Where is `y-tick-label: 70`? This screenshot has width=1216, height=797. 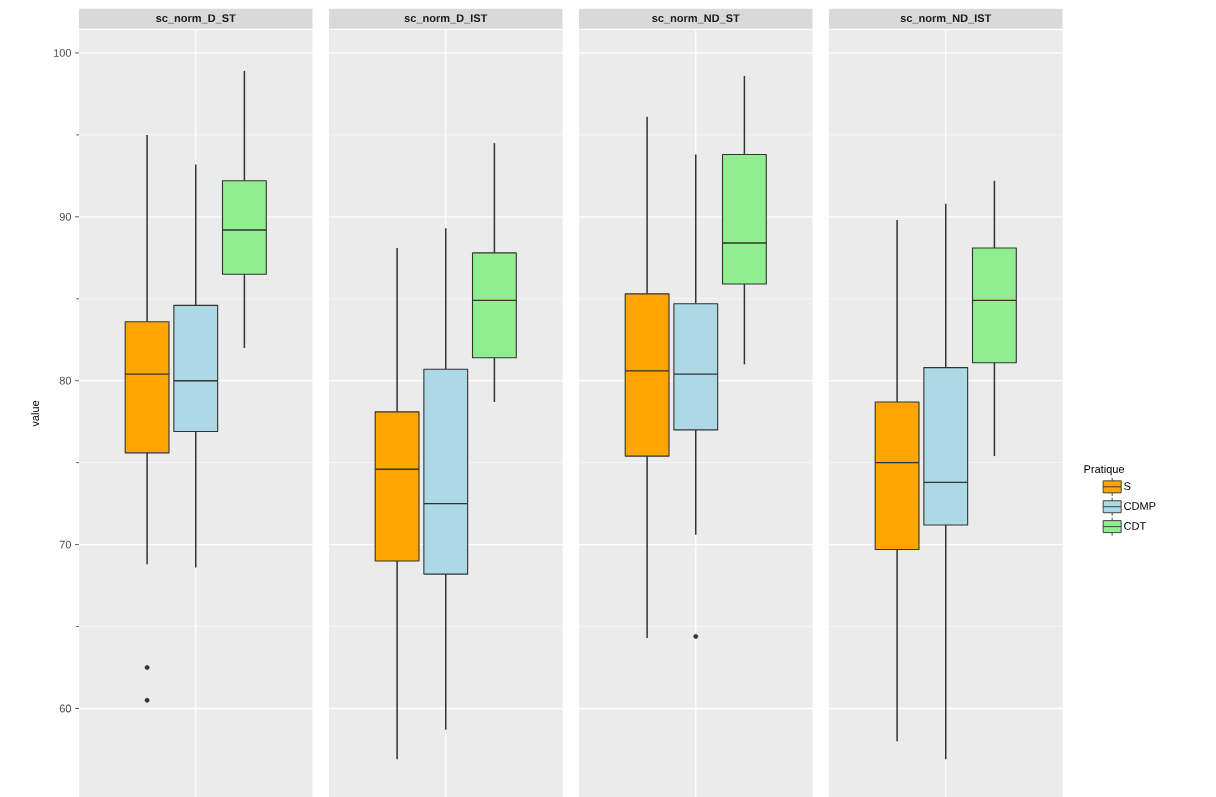
y-tick-label: 70 is located at coordinates (65, 544).